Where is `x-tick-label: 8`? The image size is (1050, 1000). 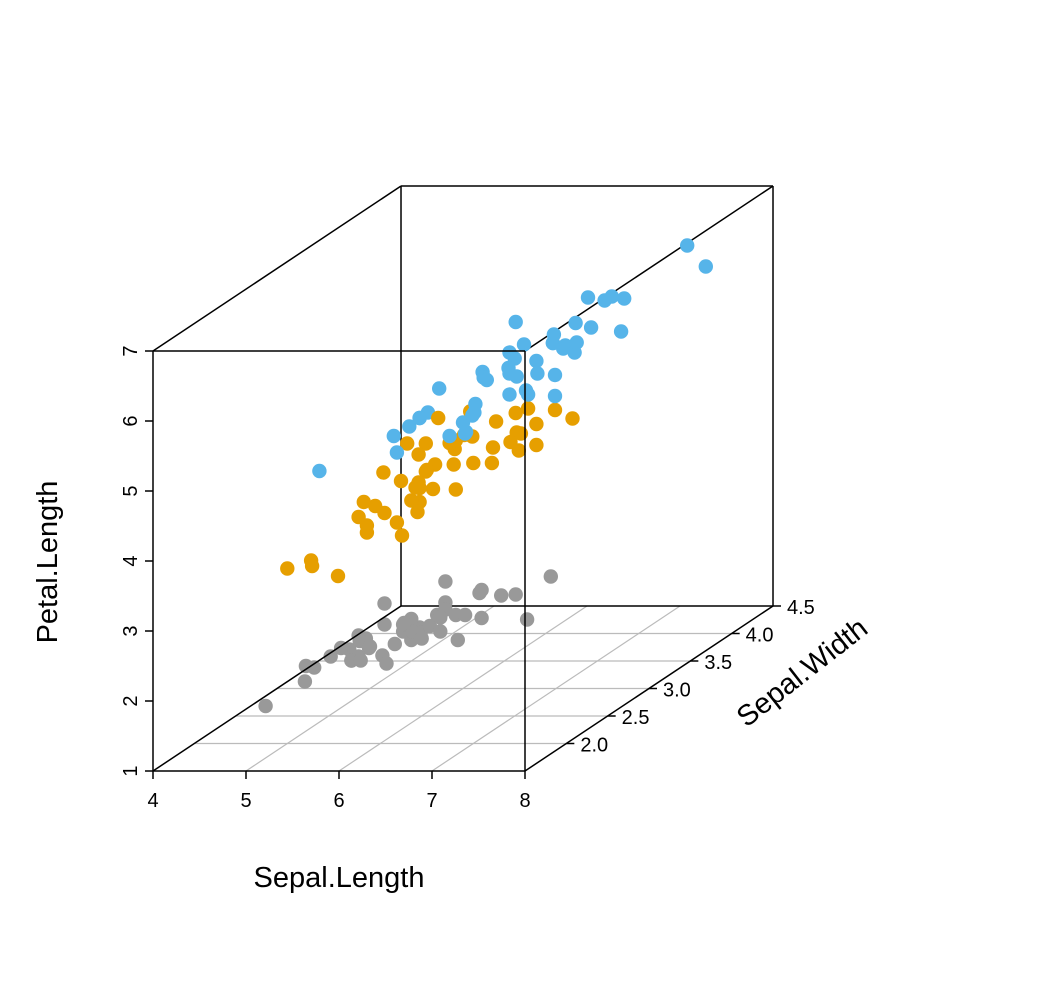
x-tick-label: 8 is located at coordinates (524, 801).